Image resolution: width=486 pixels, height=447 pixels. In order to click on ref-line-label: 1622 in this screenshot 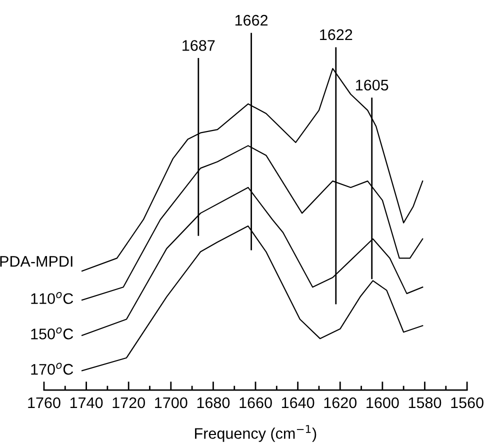, I will do `click(336, 34)`.